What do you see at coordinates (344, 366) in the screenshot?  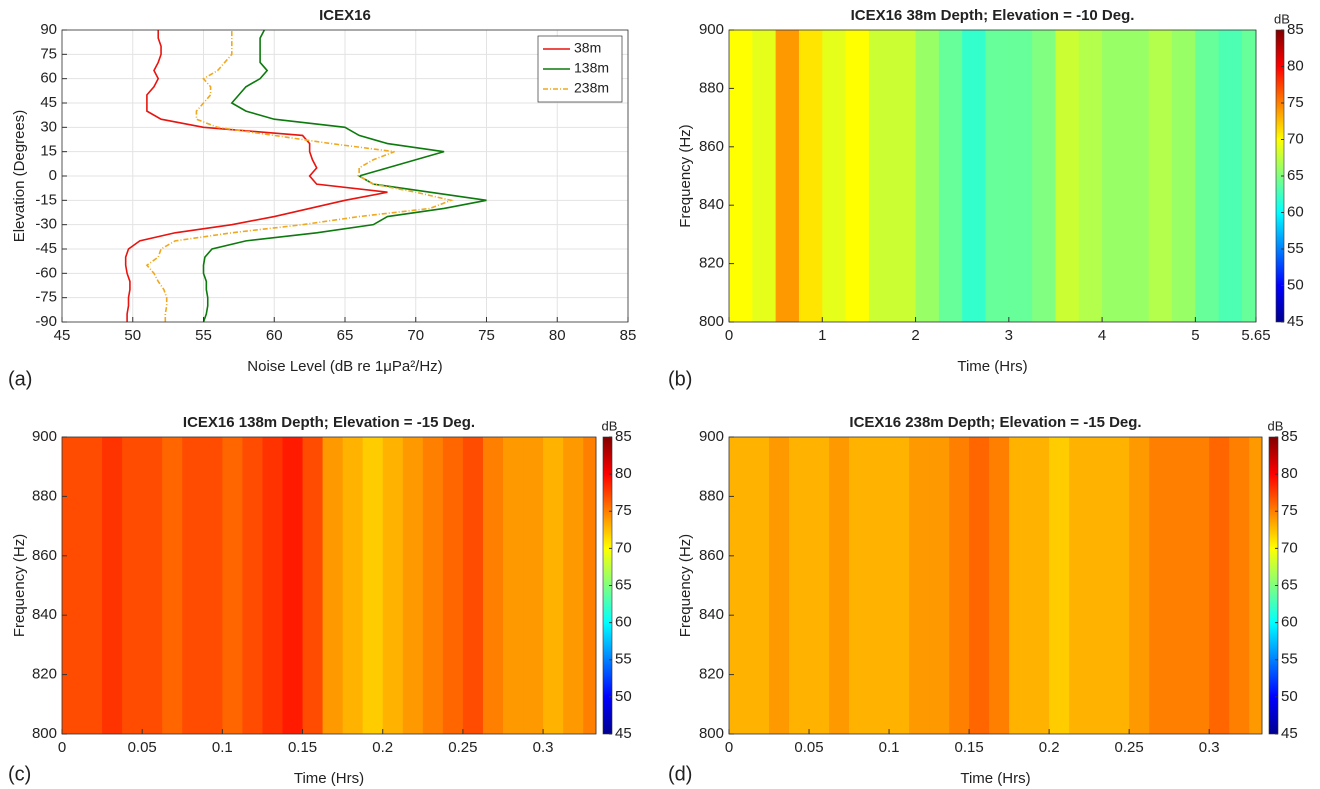 I see `x-axis-label: Noise Level (dB re 1μPa²/Hz)` at bounding box center [344, 366].